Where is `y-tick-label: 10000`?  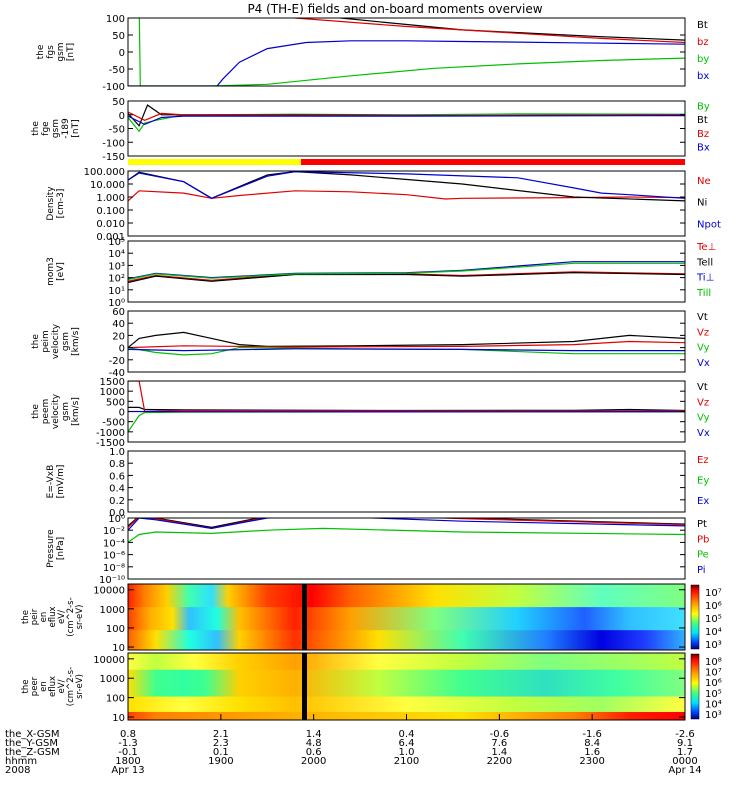
y-tick-label: 10000 is located at coordinates (109, 591).